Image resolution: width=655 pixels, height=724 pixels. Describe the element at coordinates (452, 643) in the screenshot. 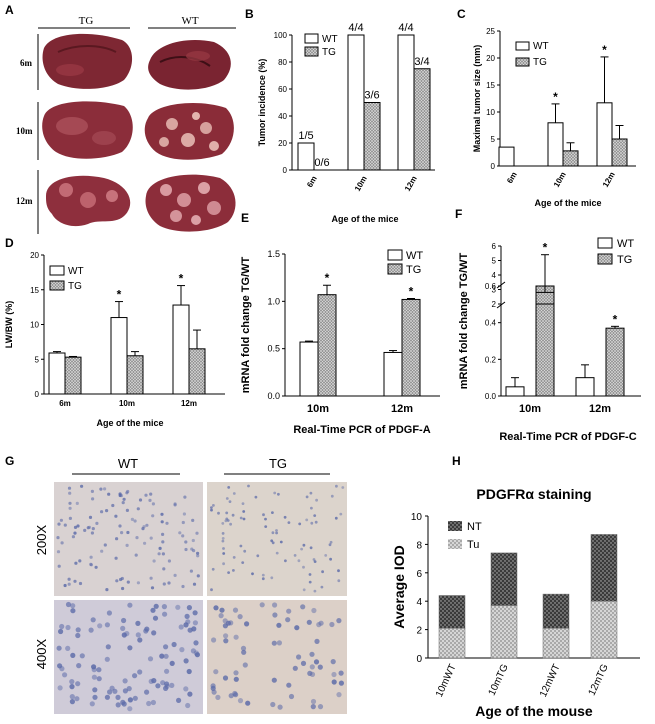

I see `bar-tu-10mWT` at that location.